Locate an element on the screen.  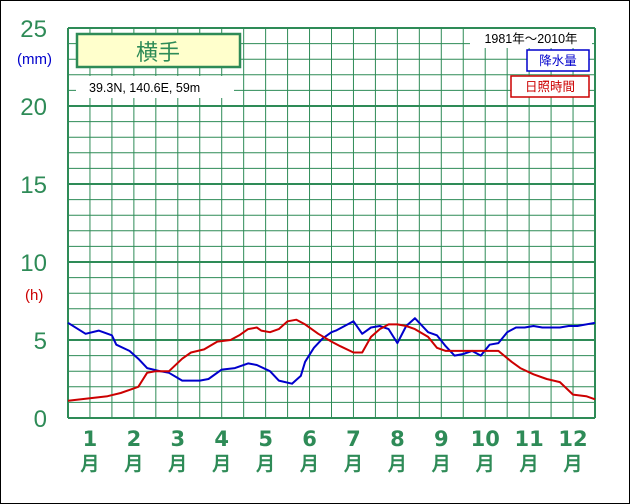
y-tick-labels: 0 5 10 15 20 25 is located at coordinates (33, 224).